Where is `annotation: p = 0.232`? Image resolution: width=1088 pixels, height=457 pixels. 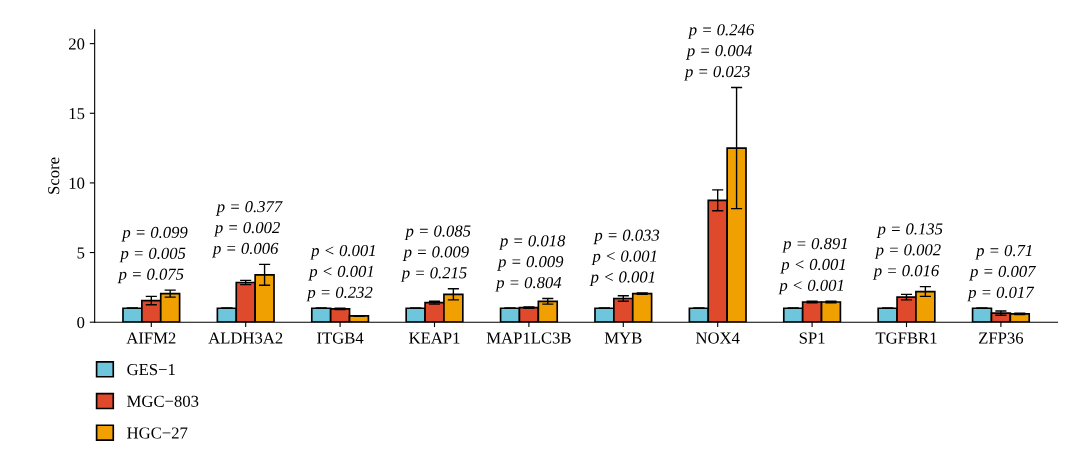 annotation: p = 0.232 is located at coordinates (339, 294).